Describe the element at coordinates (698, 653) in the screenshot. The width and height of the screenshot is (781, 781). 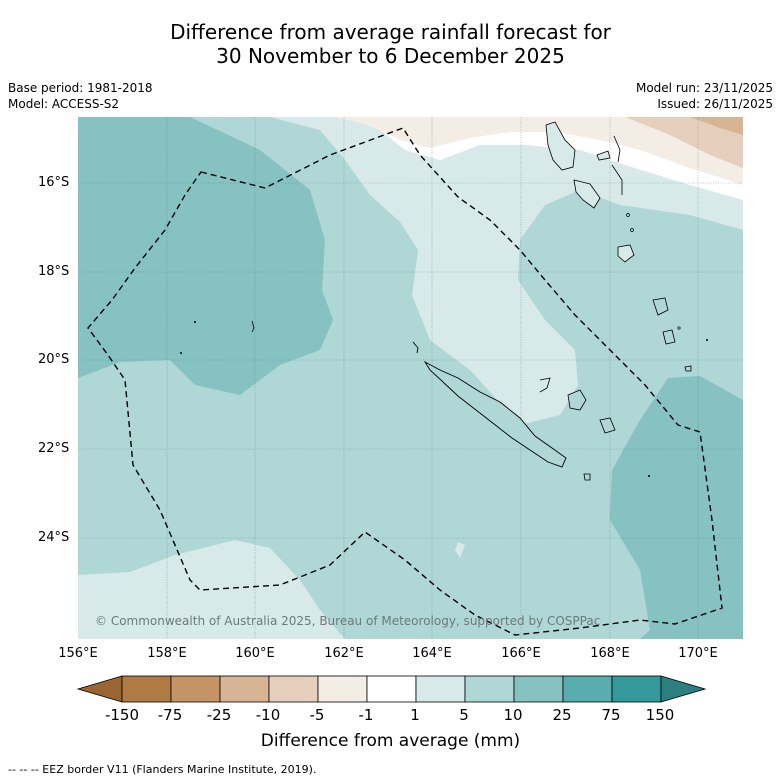
I see `lon-tick: 170°E` at that location.